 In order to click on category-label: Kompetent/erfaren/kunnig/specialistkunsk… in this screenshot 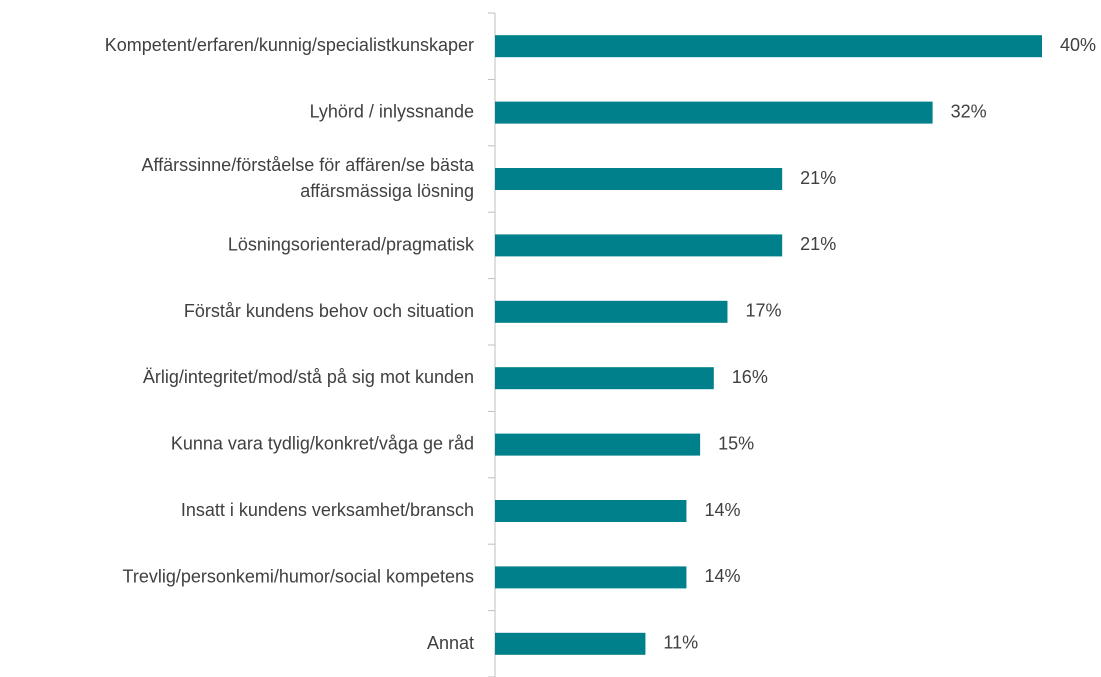, I will do `click(289, 45)`.